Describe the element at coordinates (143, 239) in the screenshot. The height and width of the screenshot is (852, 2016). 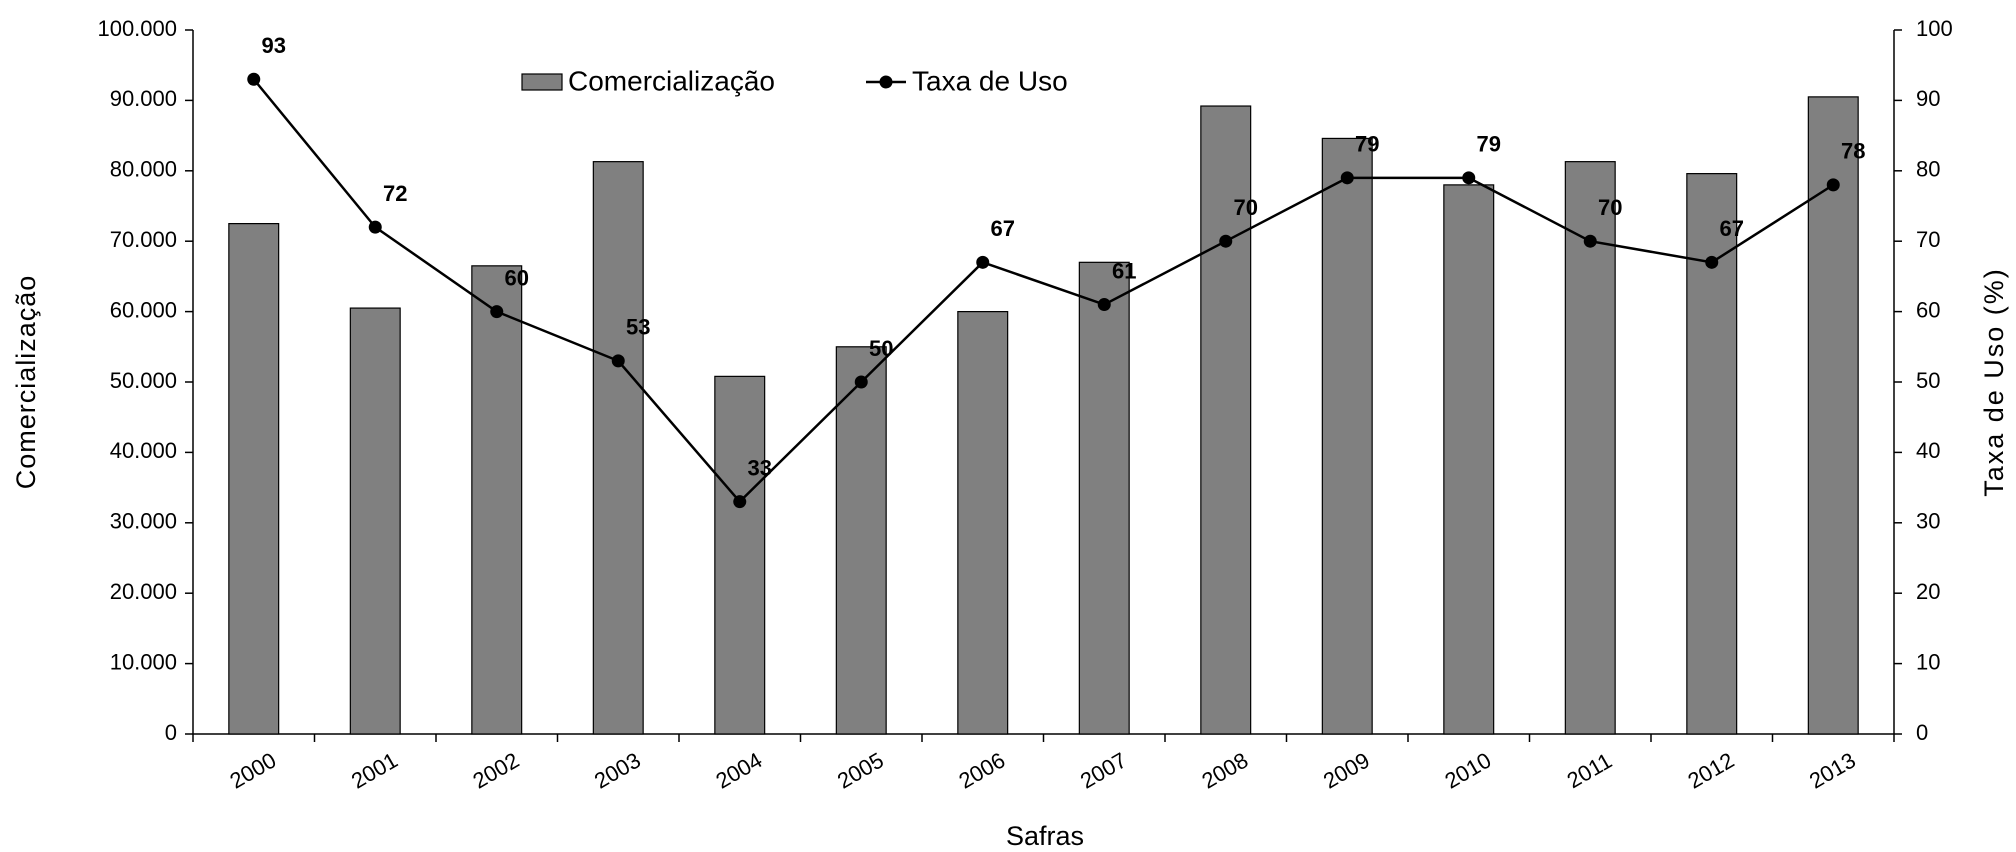
I see `y-tick-label: 70.000` at that location.